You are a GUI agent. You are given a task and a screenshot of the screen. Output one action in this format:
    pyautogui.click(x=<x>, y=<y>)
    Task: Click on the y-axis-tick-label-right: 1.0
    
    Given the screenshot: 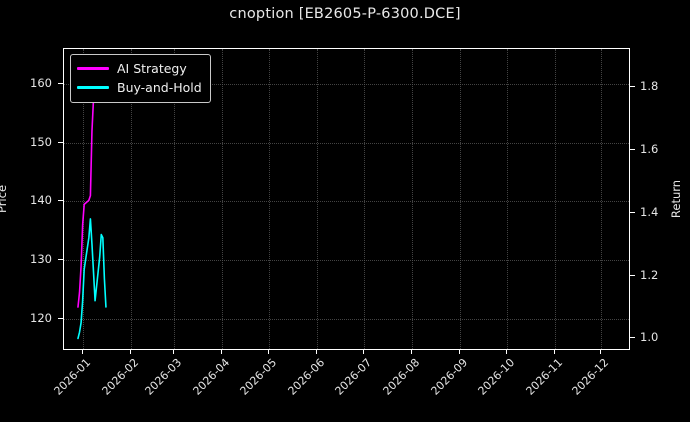 What is the action you would take?
    pyautogui.click(x=649, y=337)
    